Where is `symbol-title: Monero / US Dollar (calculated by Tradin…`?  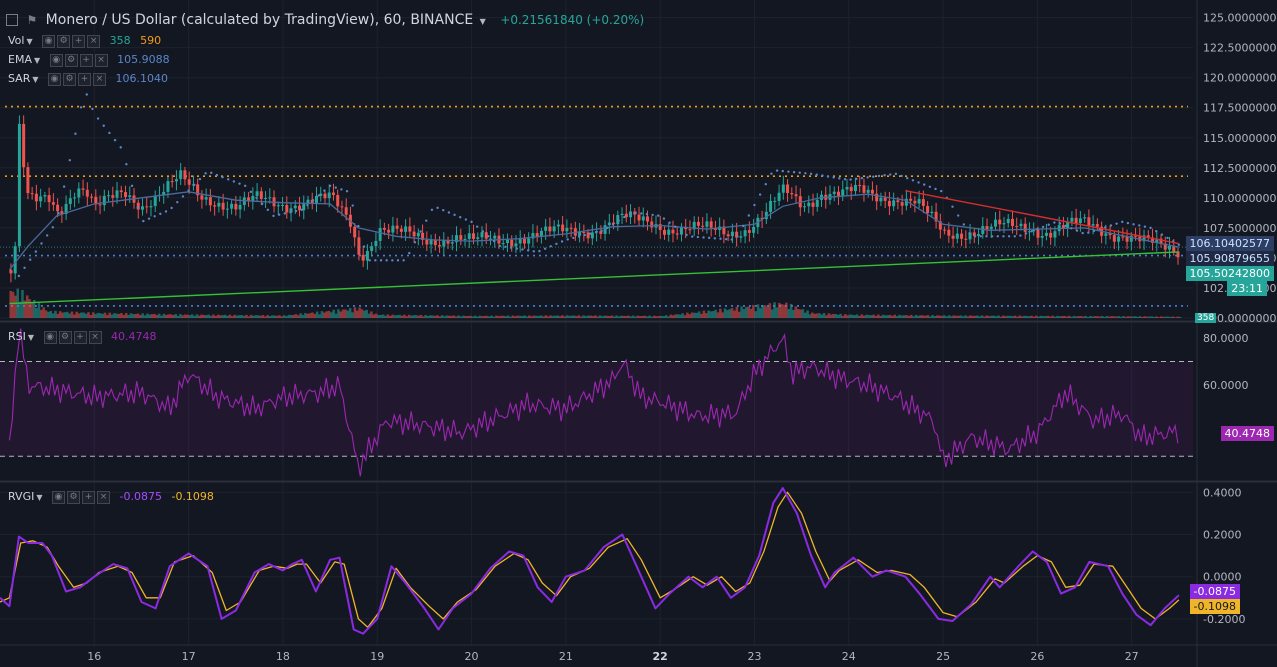
symbol-title: Monero / US Dollar (calculated by Tradin… is located at coordinates (259, 20).